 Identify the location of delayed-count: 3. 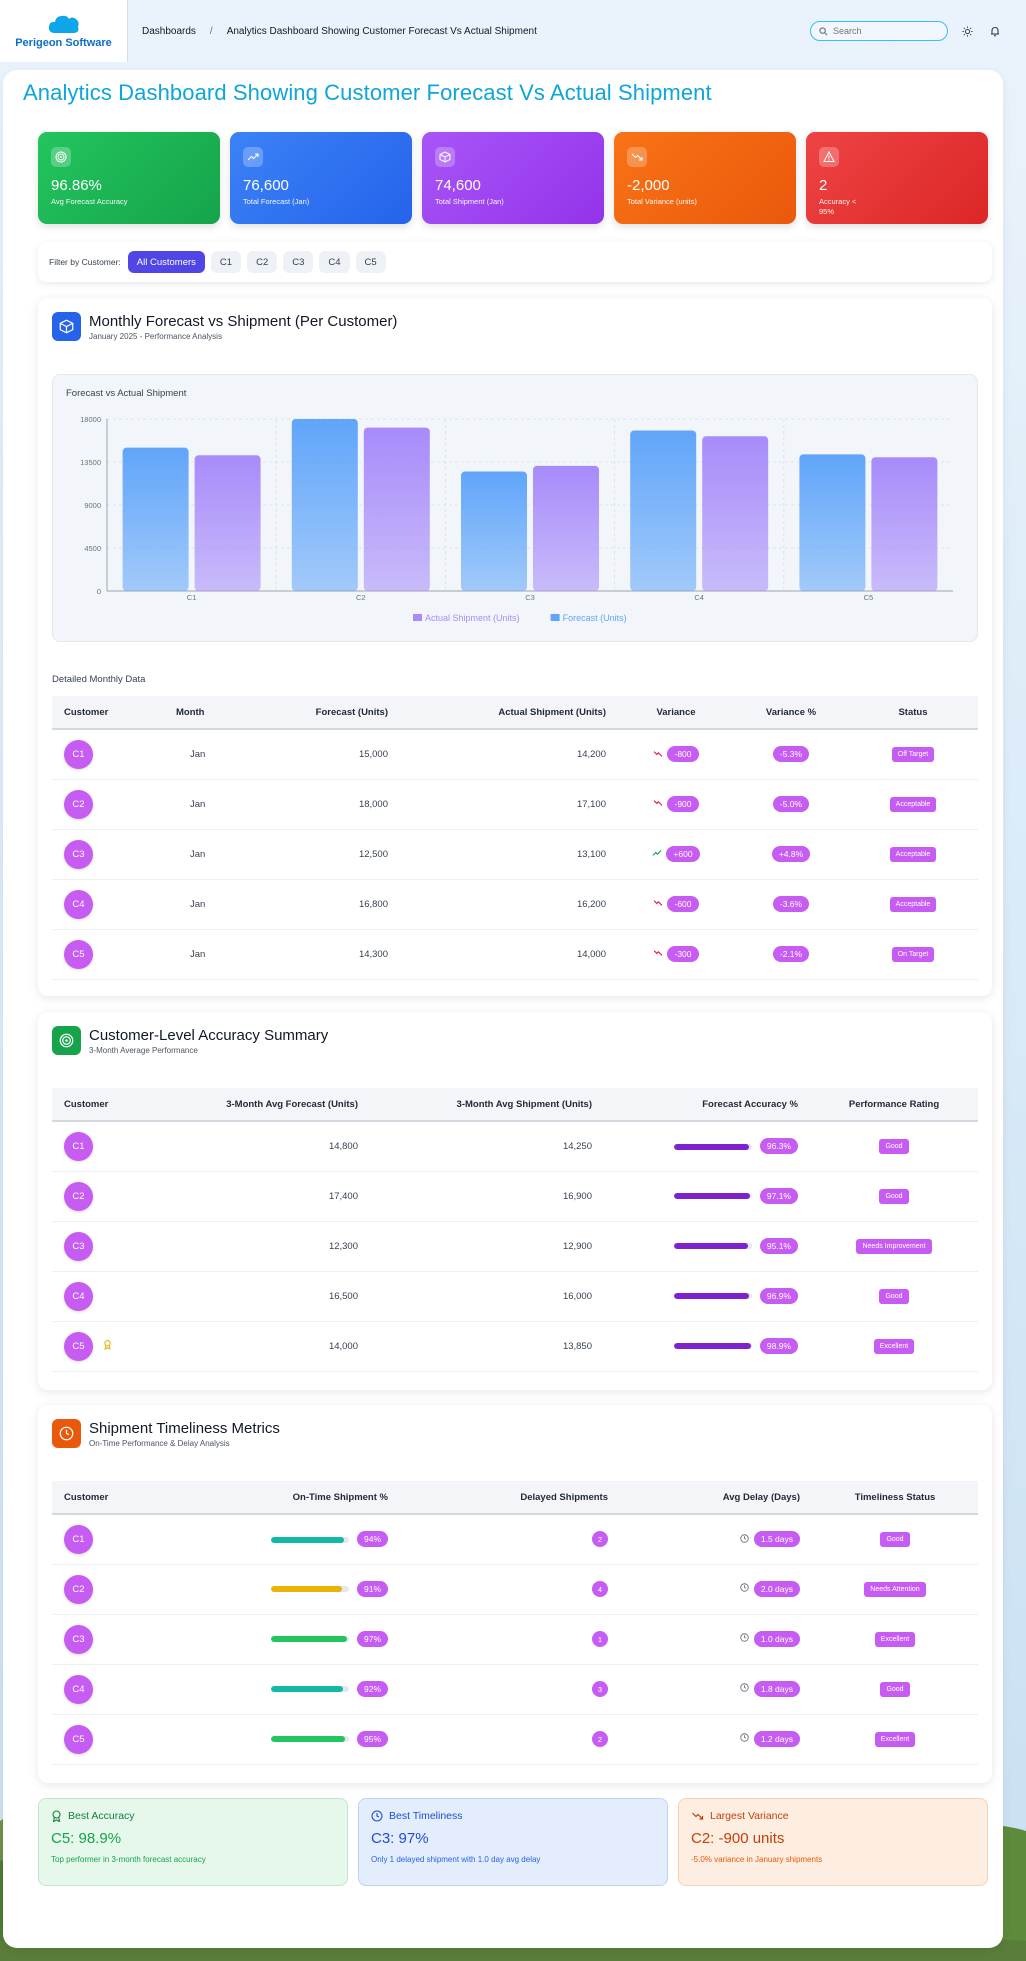
(600, 1689).